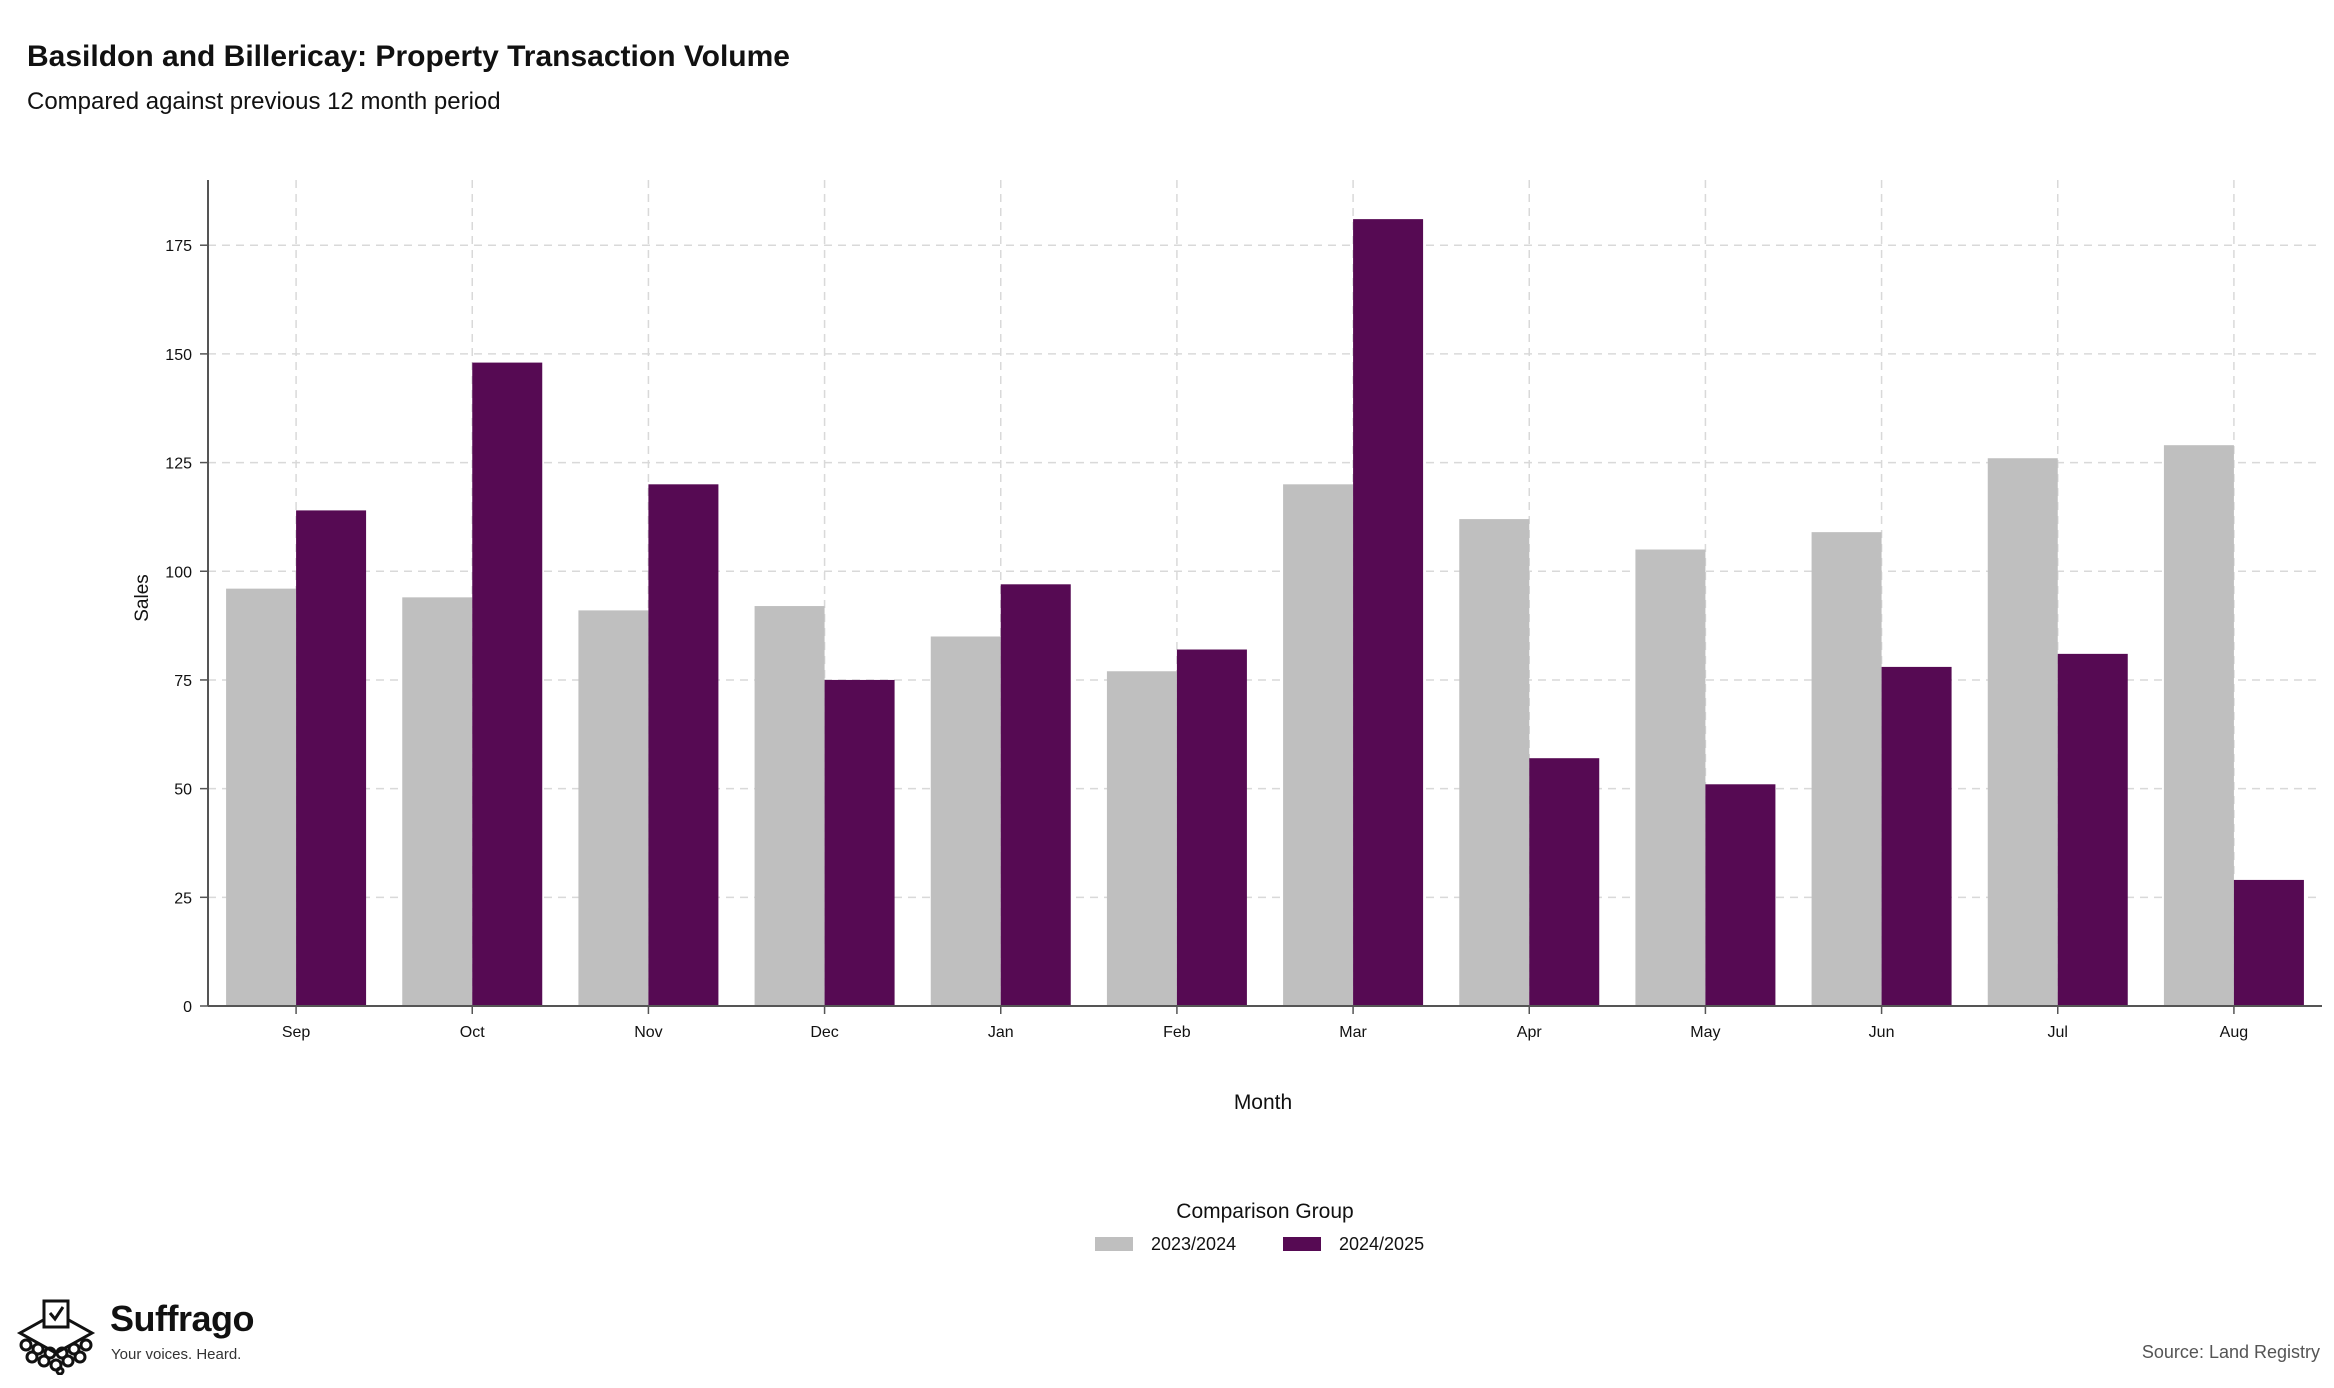 The image size is (2334, 1388). Describe the element at coordinates (1382, 1243) in the screenshot. I see `legend-label-2024-2025: 2024/2025` at that location.